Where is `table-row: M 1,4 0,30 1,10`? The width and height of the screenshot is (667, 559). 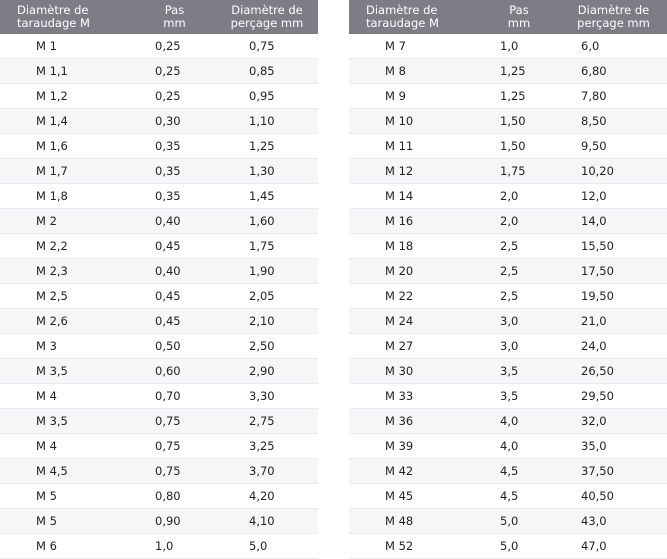 table-row: M 1,4 0,30 1,10 is located at coordinates (159, 121).